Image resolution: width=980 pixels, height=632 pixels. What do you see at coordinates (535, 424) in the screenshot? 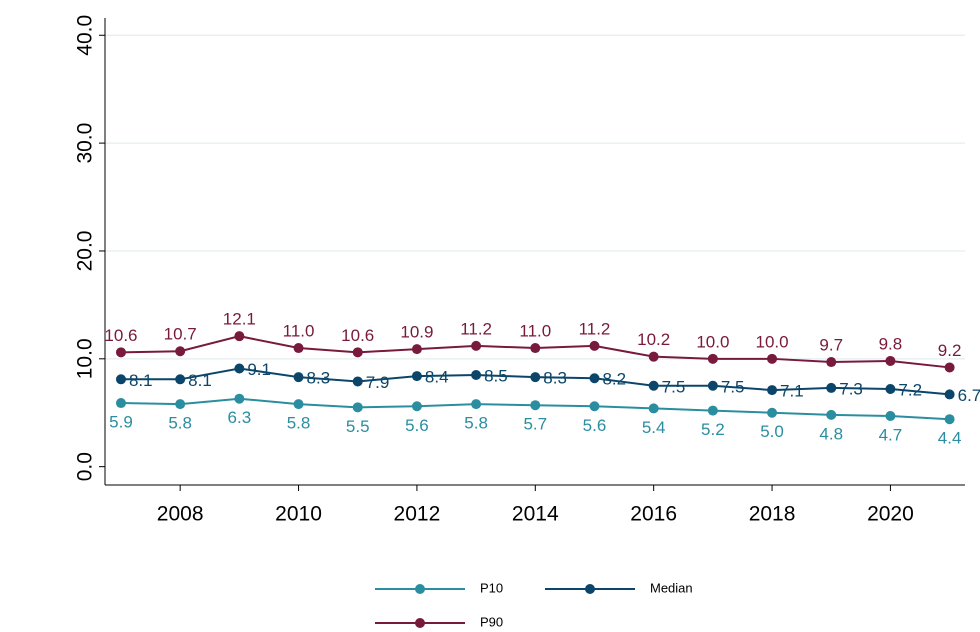
I see `value-label: 5.7` at bounding box center [535, 424].